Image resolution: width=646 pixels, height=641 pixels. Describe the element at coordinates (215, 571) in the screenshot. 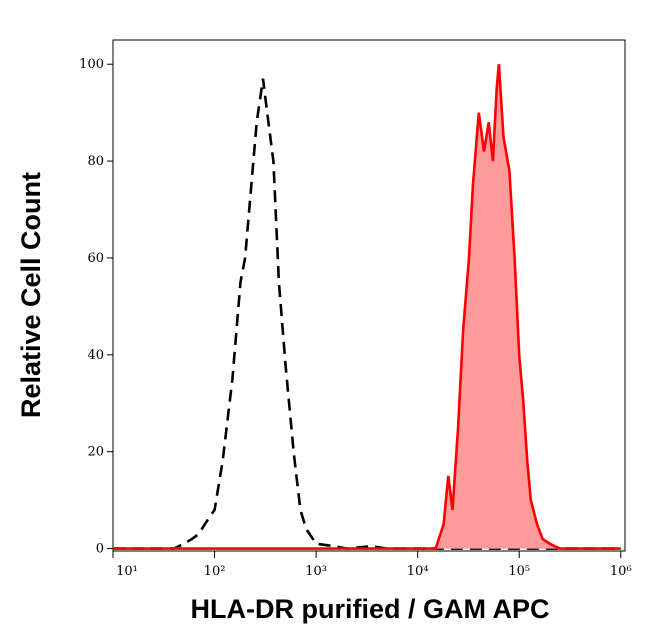

I see `x-tick-label: 10²` at that location.